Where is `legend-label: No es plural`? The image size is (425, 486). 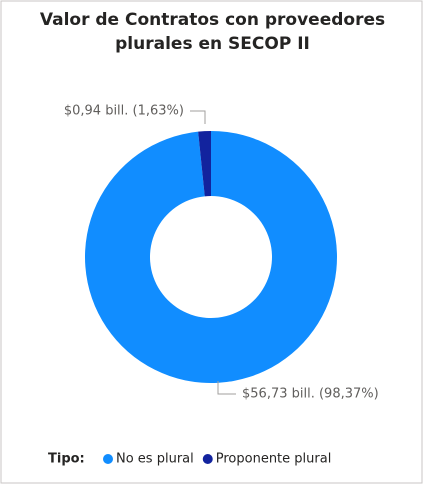 legend-label: No es plural is located at coordinates (155, 459).